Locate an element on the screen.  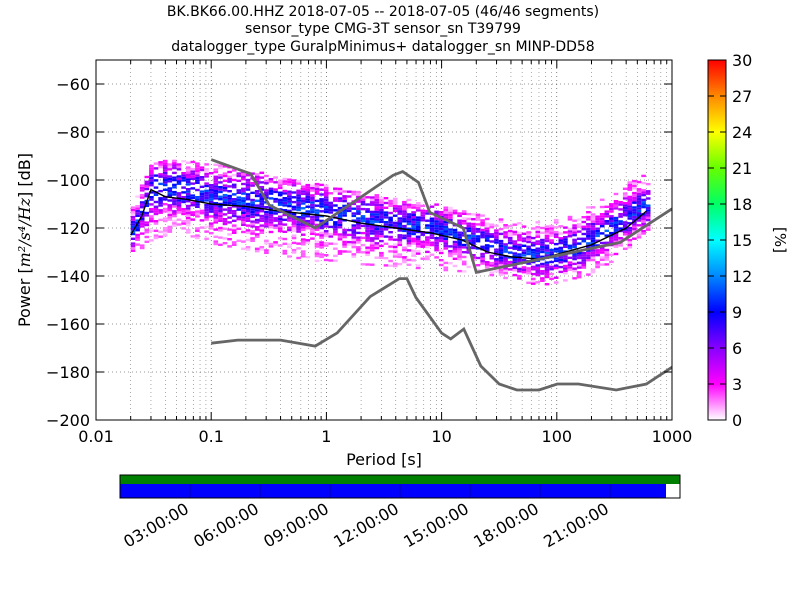
y-tick-label: −100 is located at coordinates (68, 180).